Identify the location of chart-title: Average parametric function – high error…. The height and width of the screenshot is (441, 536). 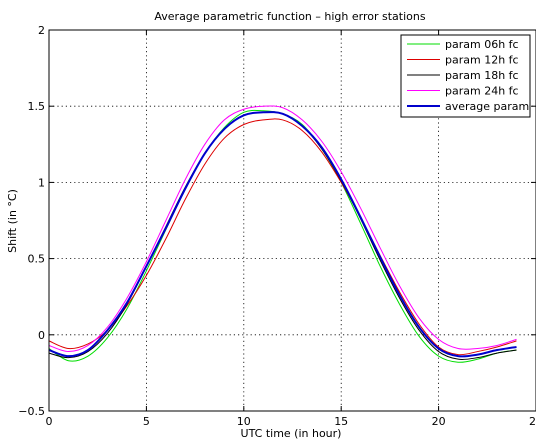
(289, 16).